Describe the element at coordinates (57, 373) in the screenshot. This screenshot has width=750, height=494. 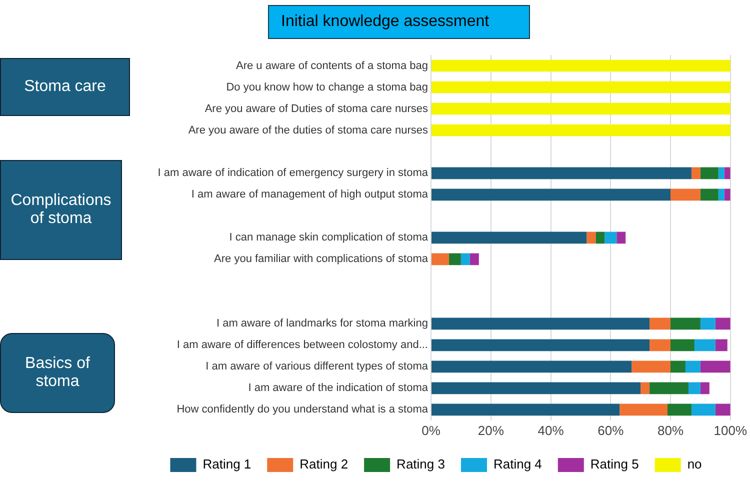
I see `text: Basics of stoma` at that location.